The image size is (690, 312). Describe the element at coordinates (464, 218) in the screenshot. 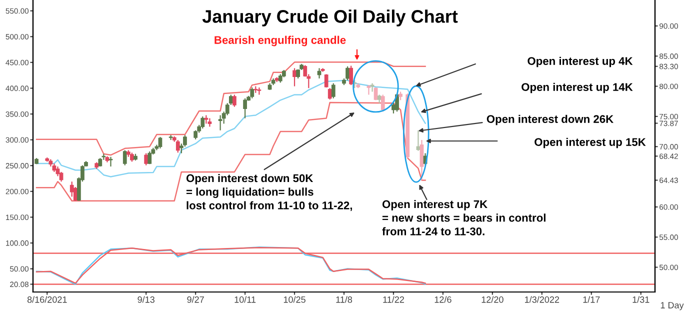

I see `annotation: Open interest up 7K = new shorts = bears in control from 11-24 to 11-30.` at that location.